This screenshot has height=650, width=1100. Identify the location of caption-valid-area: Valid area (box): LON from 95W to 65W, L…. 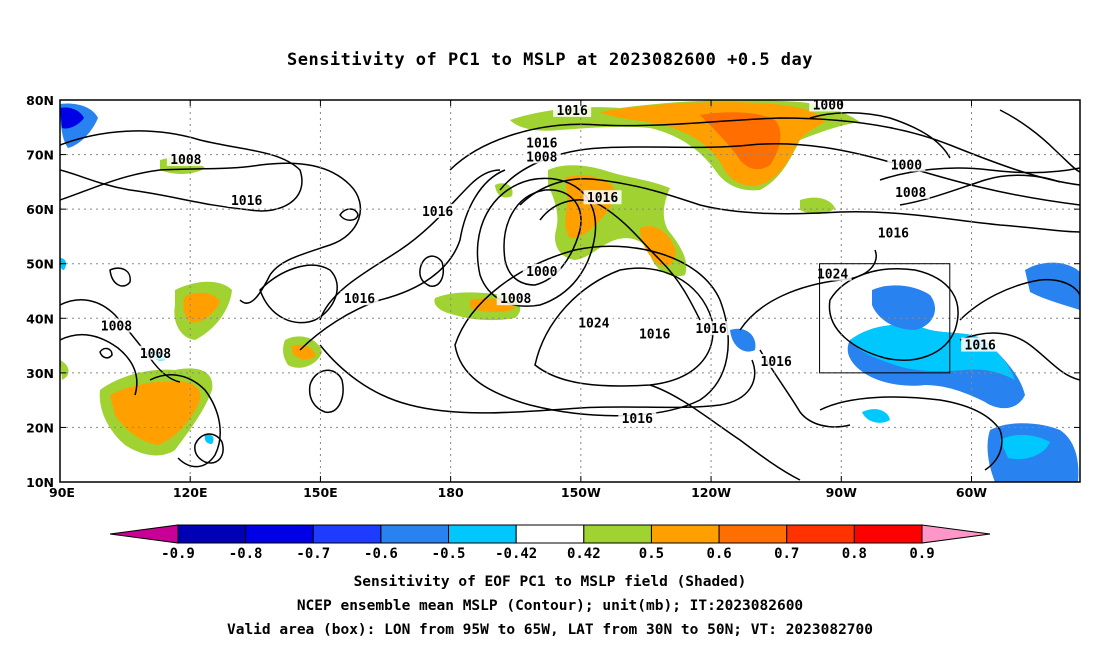
(549, 630).